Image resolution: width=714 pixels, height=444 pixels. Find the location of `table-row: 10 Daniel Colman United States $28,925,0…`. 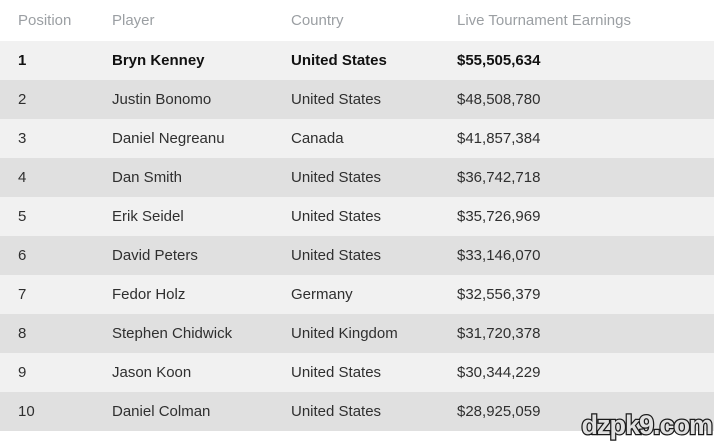

table-row: 10 Daniel Colman United States $28,925,0… is located at coordinates (357, 411).